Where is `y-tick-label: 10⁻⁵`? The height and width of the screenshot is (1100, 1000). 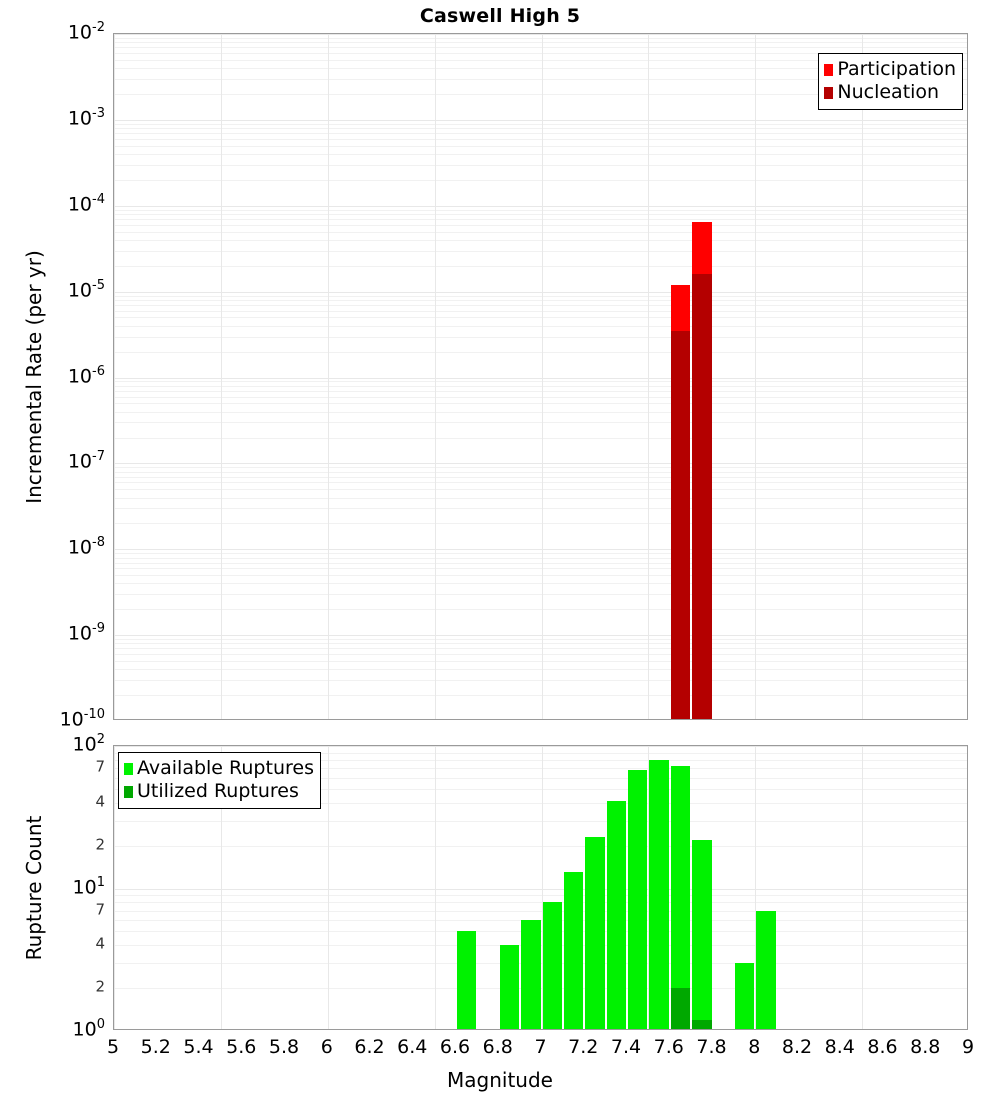
y-tick-label: 10⁻⁵ is located at coordinates (86, 289).